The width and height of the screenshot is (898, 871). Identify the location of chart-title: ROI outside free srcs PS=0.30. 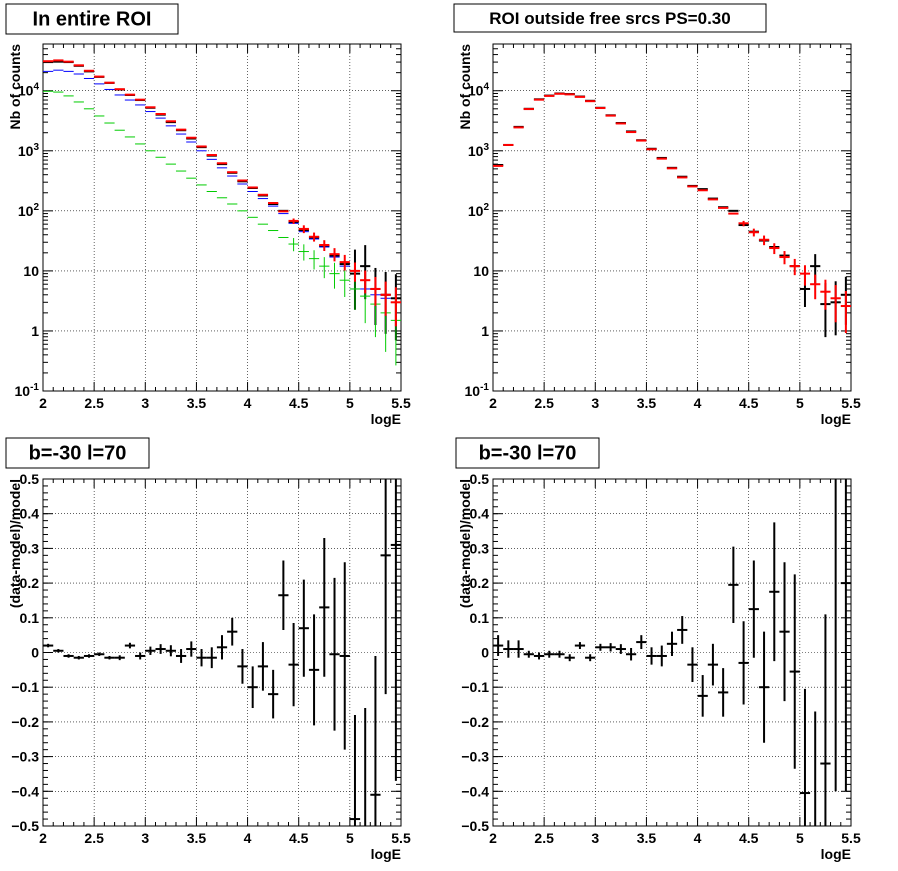
(609, 18).